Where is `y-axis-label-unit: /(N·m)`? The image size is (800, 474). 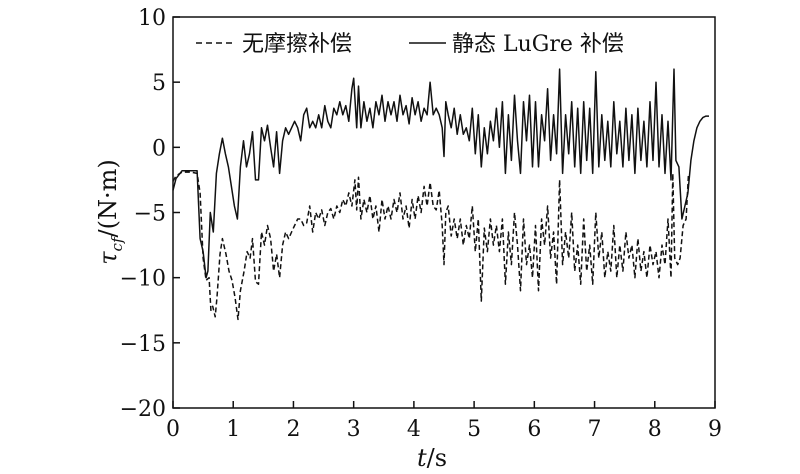
y-axis-label-unit: /(N·m) is located at coordinates (108, 198).